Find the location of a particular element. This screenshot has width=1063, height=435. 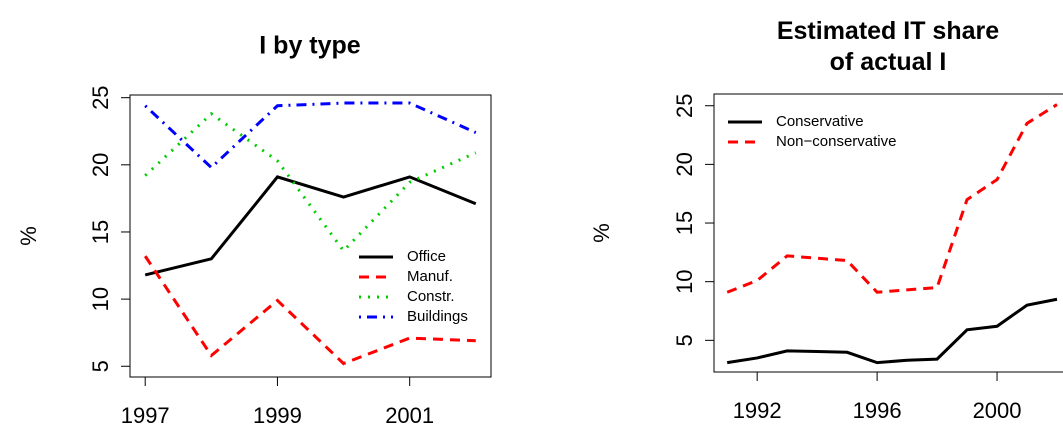

x-tick-label: 1992 is located at coordinates (757, 410).